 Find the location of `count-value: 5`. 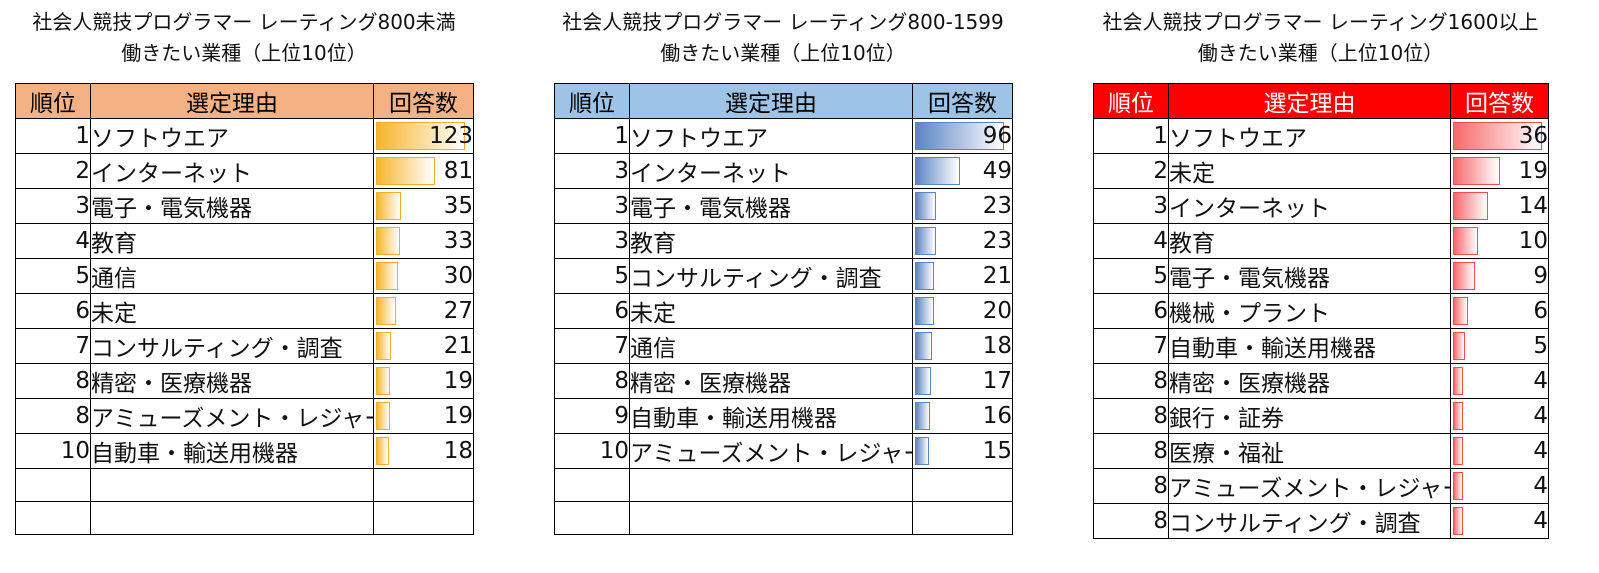

count-value: 5 is located at coordinates (1540, 346).